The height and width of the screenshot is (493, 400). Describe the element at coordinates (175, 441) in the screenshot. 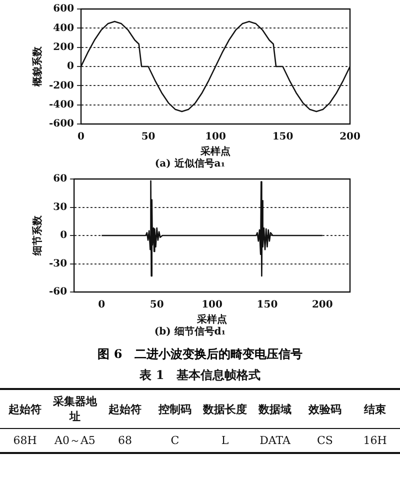

I see `text: C` at that location.